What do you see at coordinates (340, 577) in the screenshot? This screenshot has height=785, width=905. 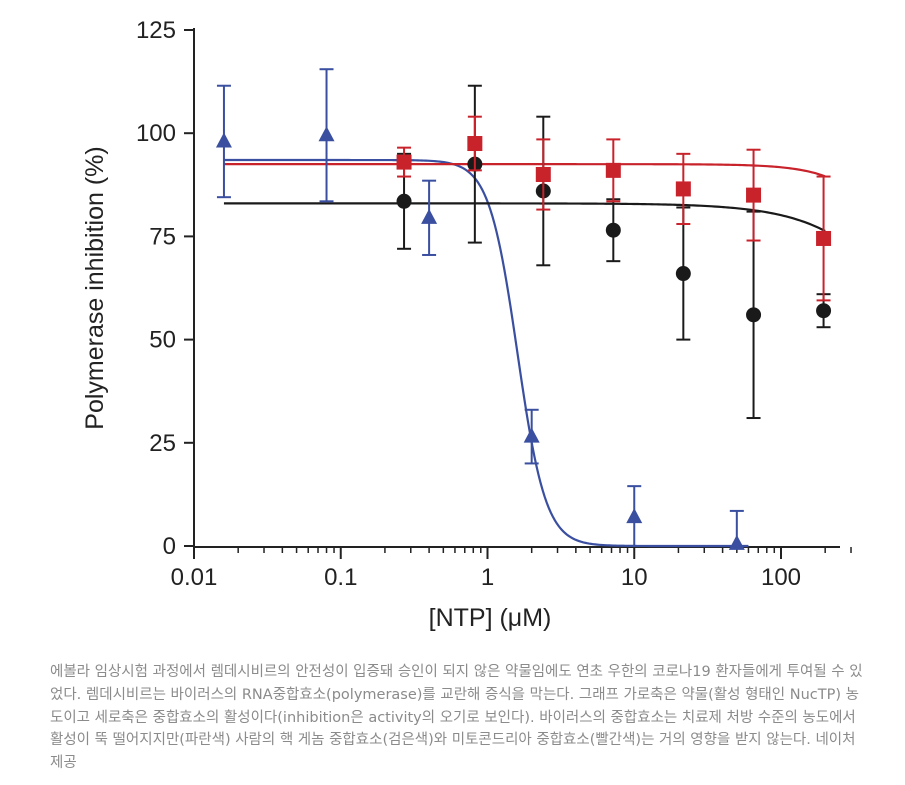 I see `x-tick-label: 0.1` at bounding box center [340, 577].